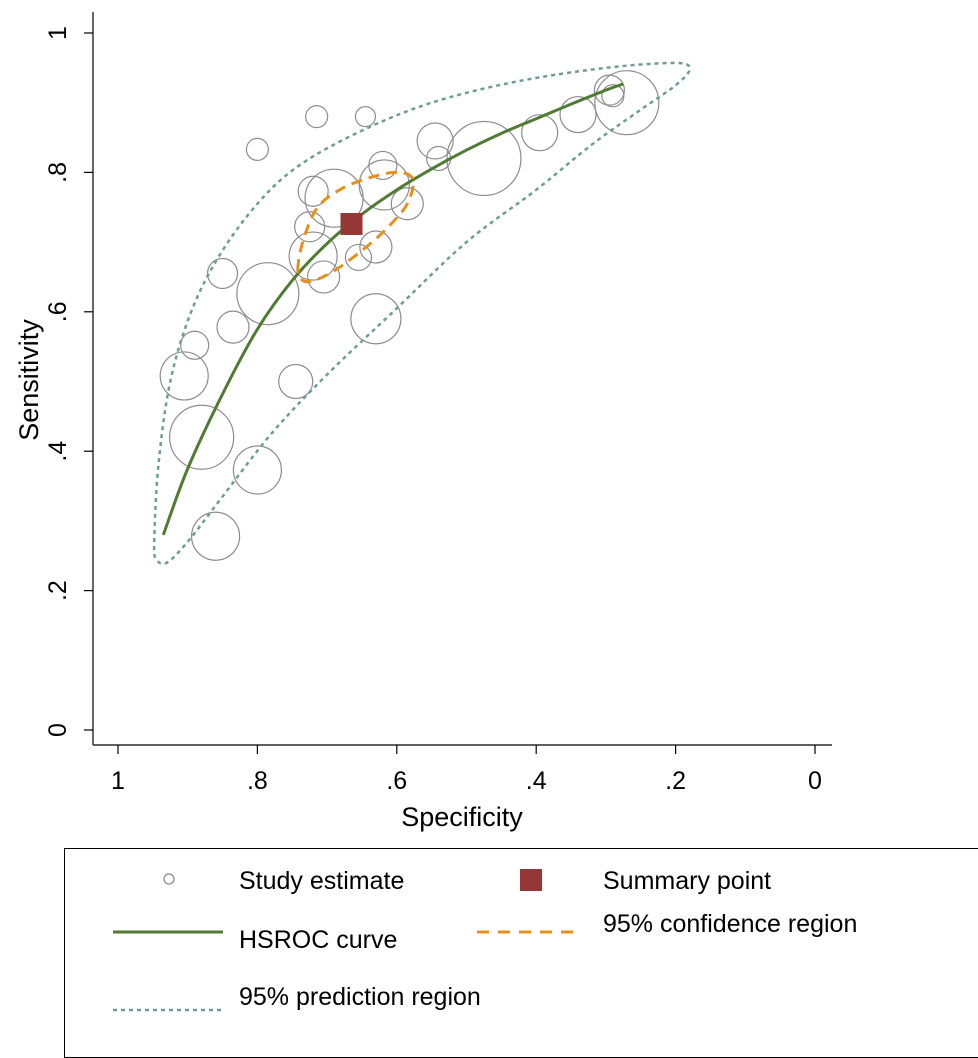 This screenshot has width=978, height=1058. What do you see at coordinates (318, 940) in the screenshot?
I see `legend-label-hsroc-curve: HSROC curve` at bounding box center [318, 940].